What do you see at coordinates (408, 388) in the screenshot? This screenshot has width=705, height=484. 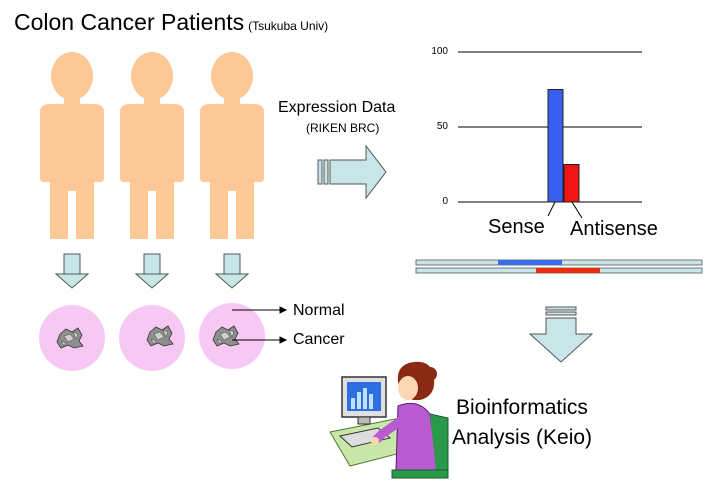 I see `researcher-face` at bounding box center [408, 388].